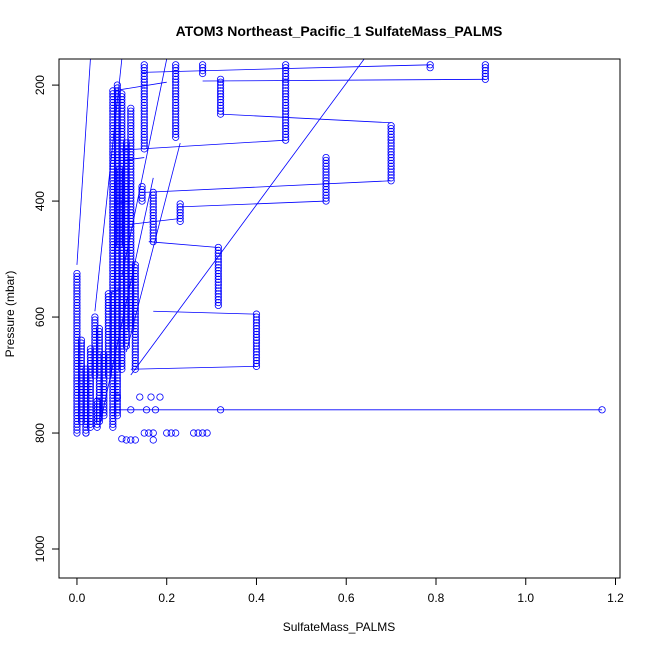 Image resolution: width=650 pixels, height=650 pixels. Describe the element at coordinates (40, 201) in the screenshot. I see `y-tick-label: 400` at that location.